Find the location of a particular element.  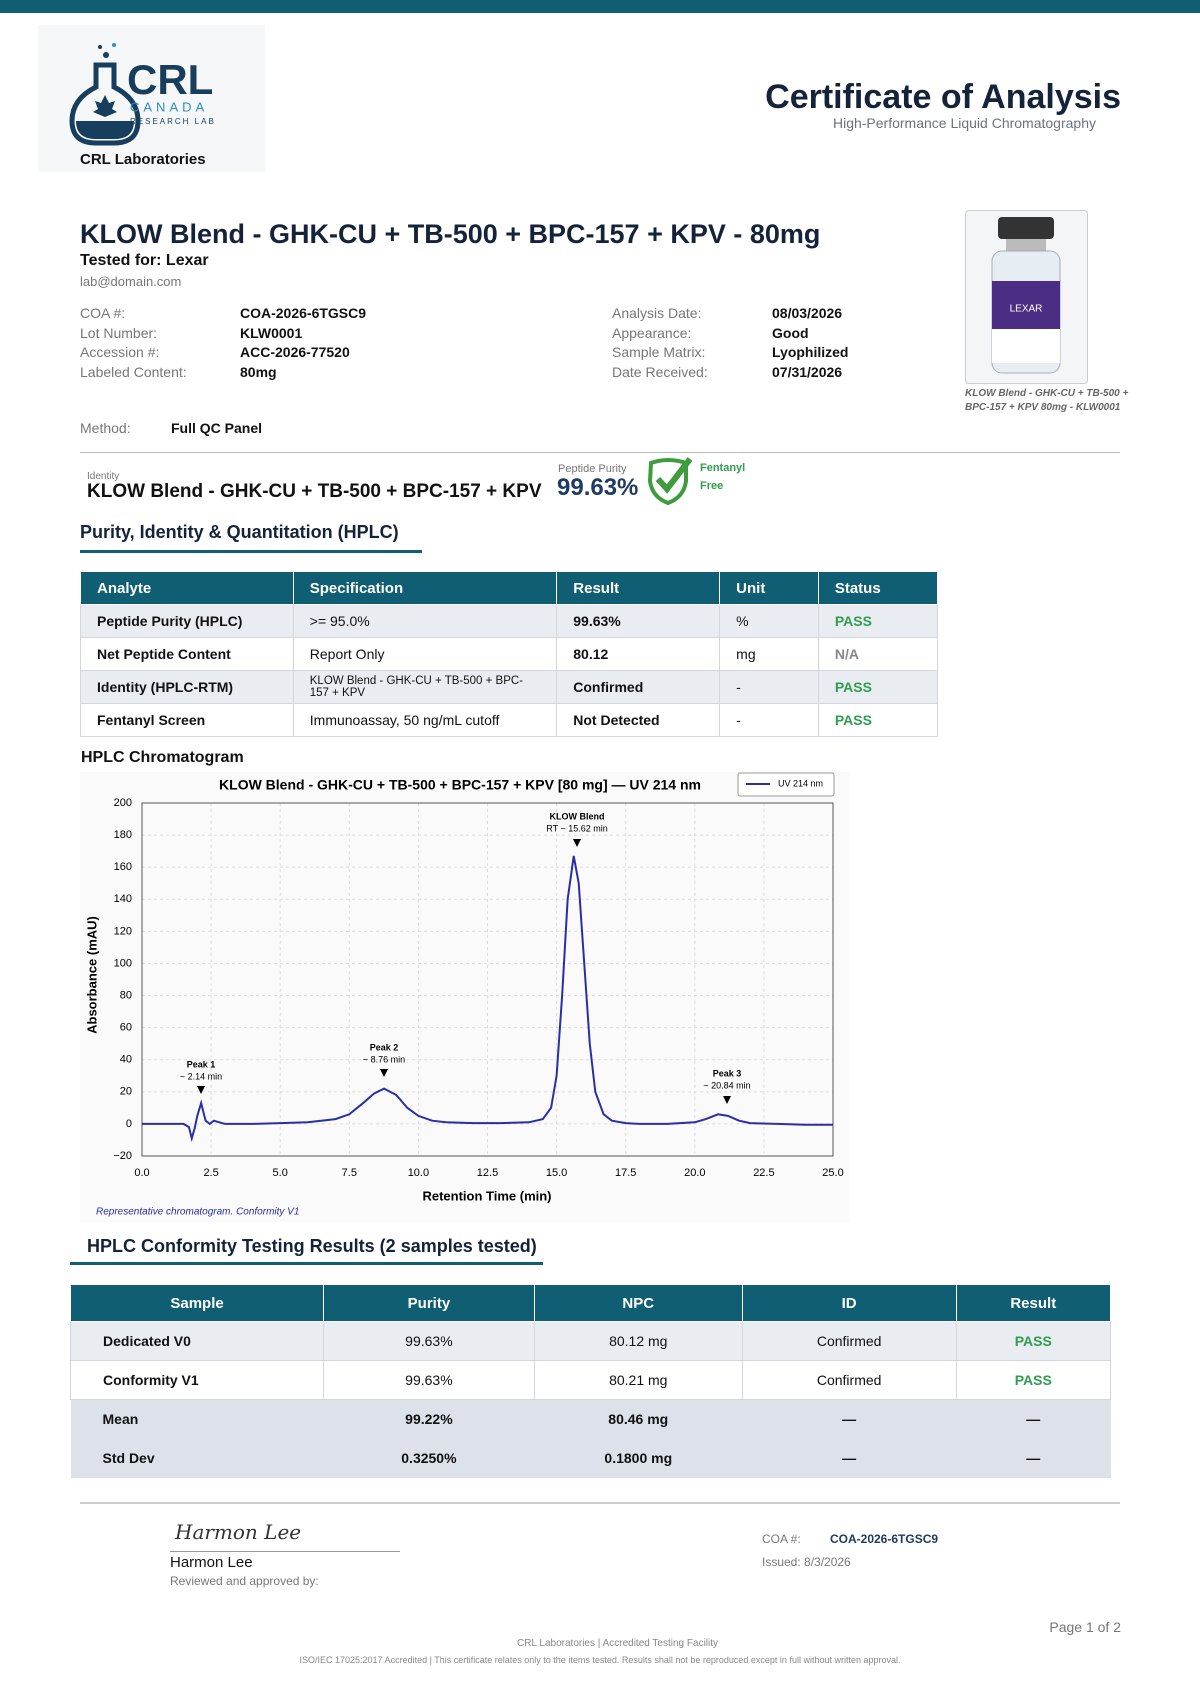

info-value: ACC-2026-77520 is located at coordinates (295, 352).